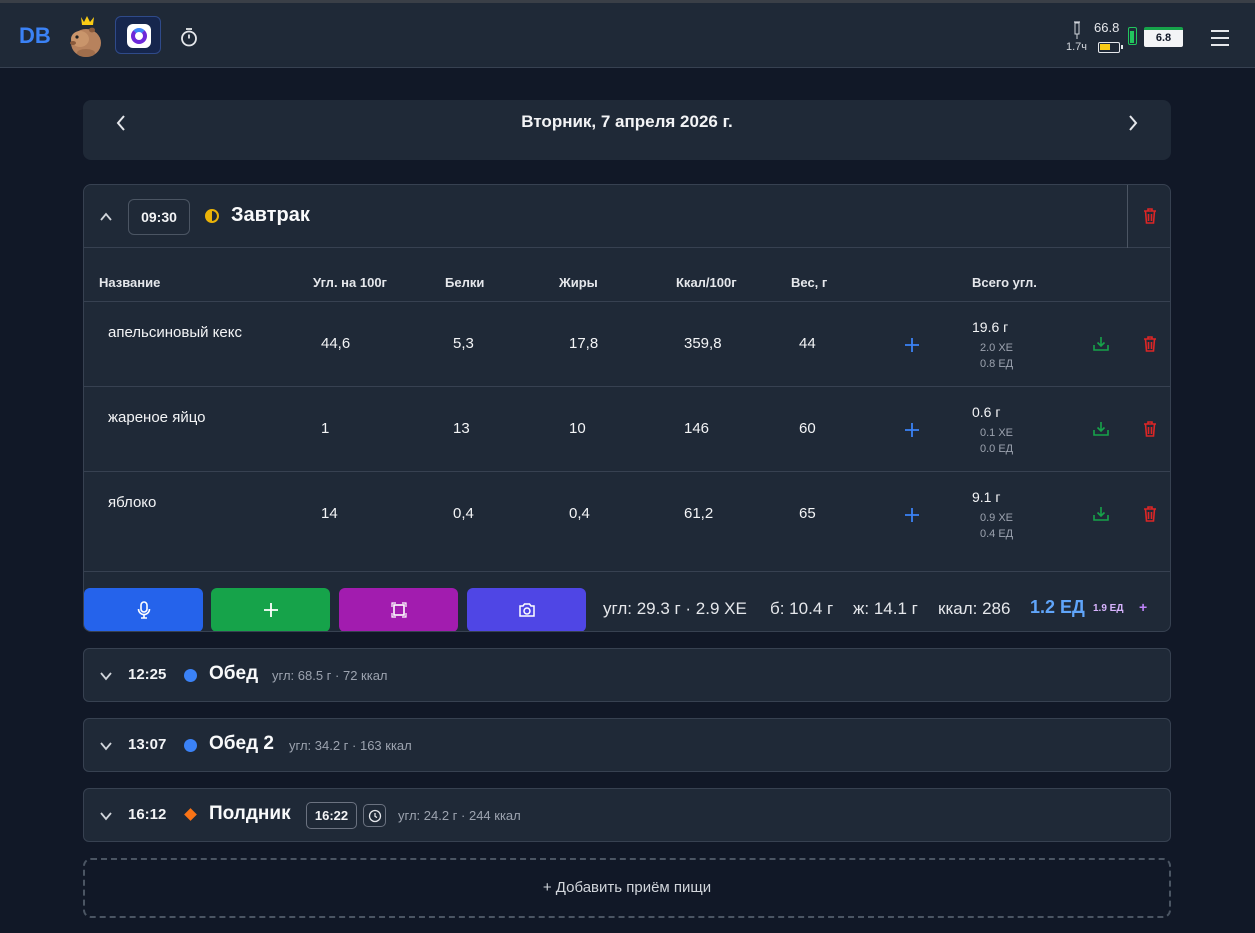 The image size is (1255, 933). What do you see at coordinates (1163, 37) in the screenshot?
I see `glucose-meter-badge: 6.8` at bounding box center [1163, 37].